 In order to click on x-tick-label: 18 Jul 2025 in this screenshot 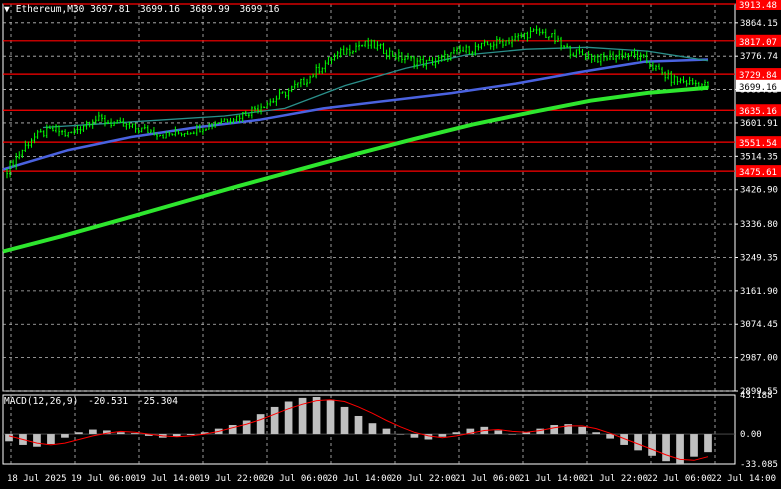, I will do `click(37, 479)`.